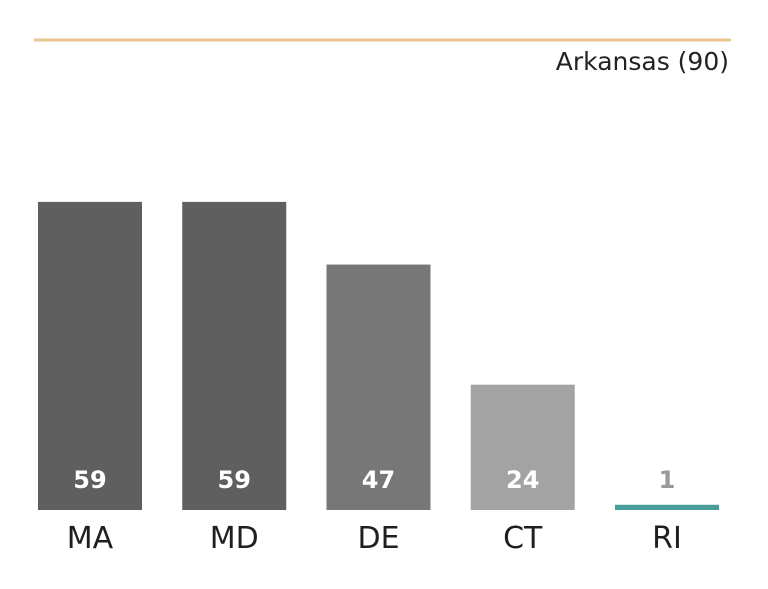 This screenshot has height=589, width=768. I want to click on value-label-ma: 59, so click(89, 480).